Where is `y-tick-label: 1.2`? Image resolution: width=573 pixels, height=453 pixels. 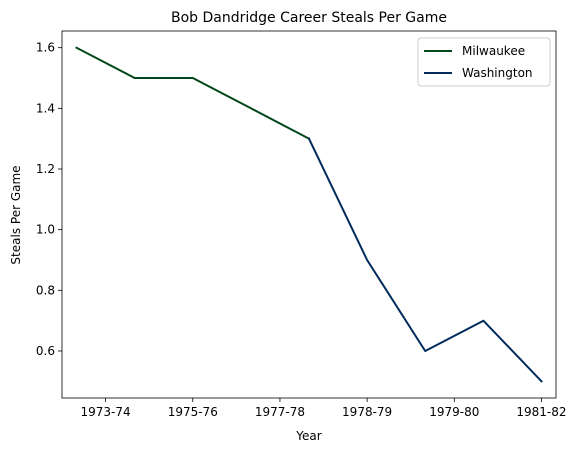 y-tick-label: 1.2 is located at coordinates (45, 169).